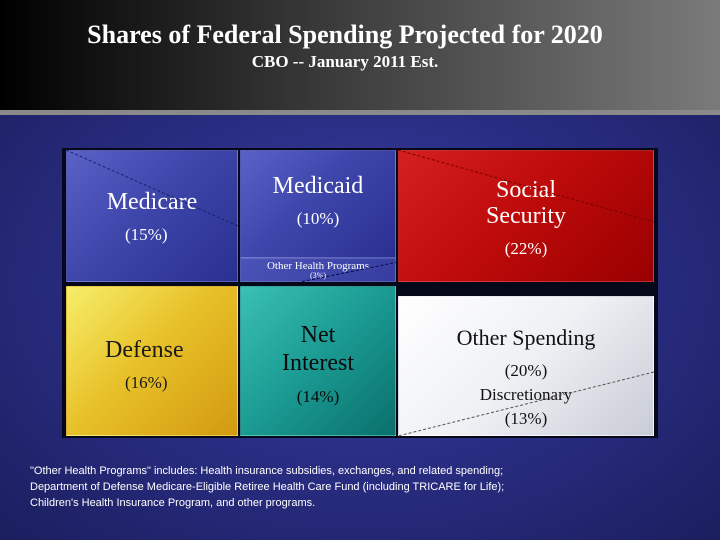 Image resolution: width=720 pixels, height=540 pixels. Describe the element at coordinates (318, 335) in the screenshot. I see `net-interest-label-line1: Net` at that location.